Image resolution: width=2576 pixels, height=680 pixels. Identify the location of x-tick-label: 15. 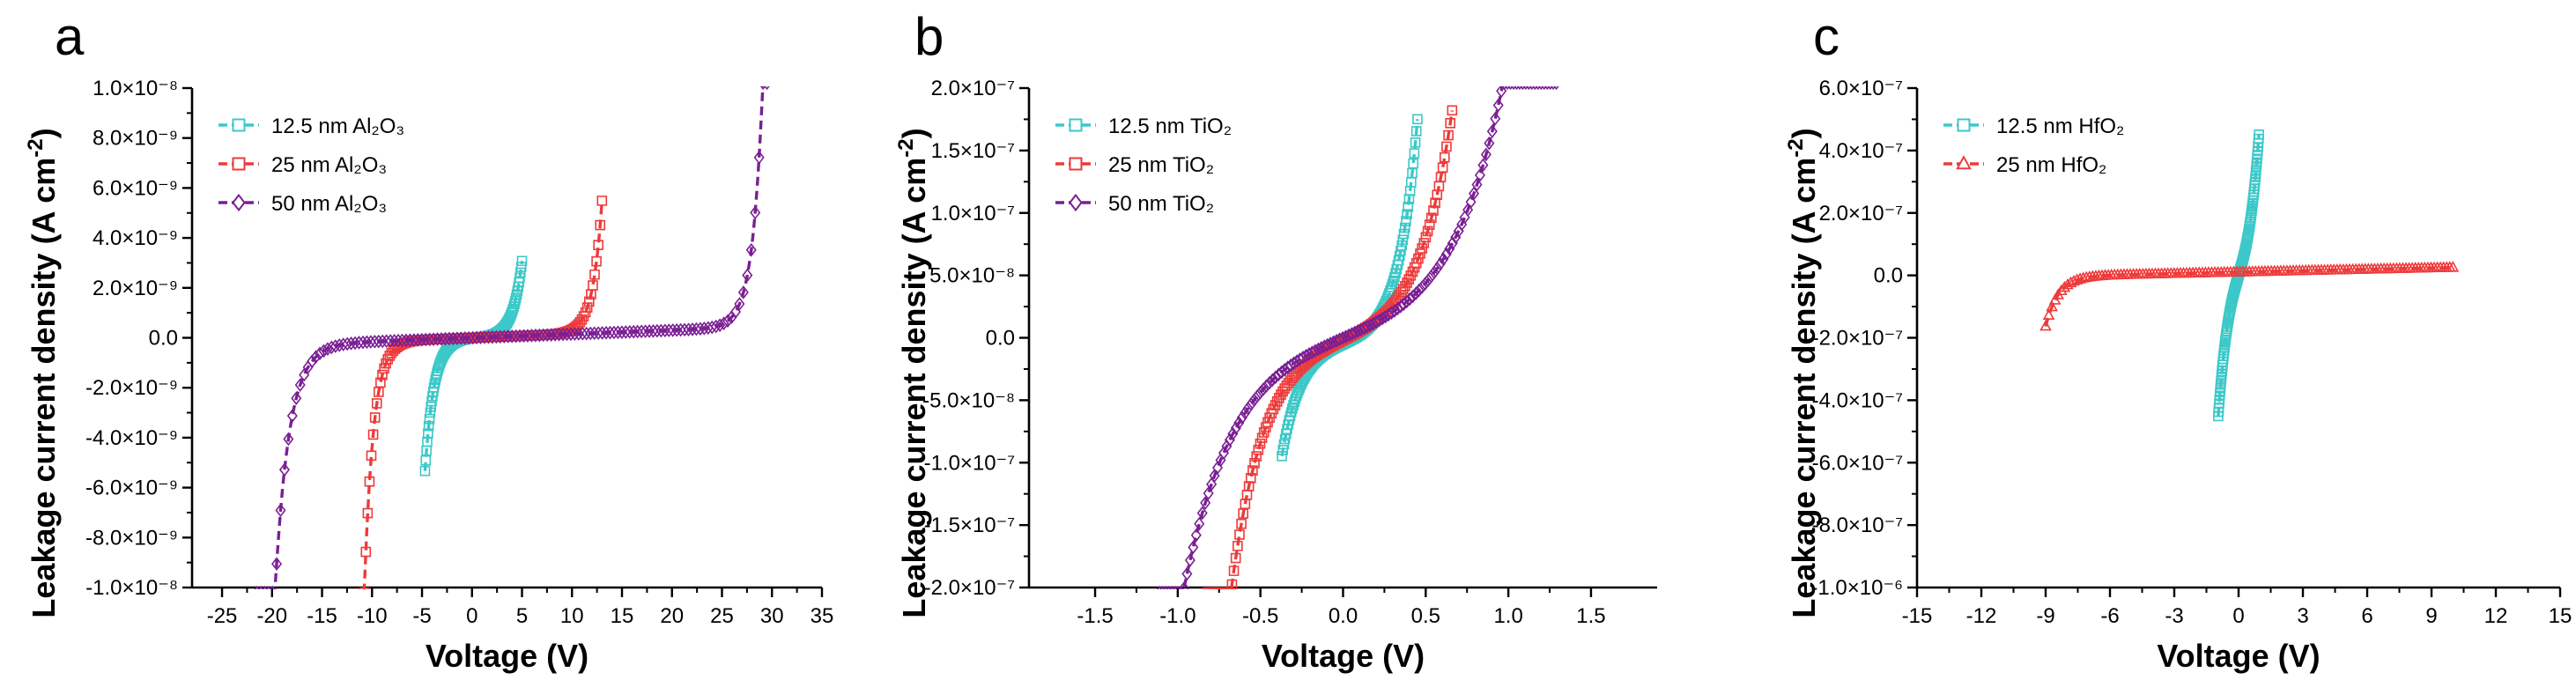
(2560, 616).